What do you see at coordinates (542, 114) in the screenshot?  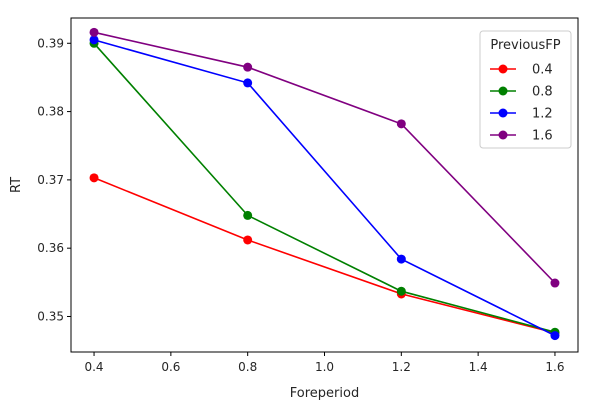 I see `legend-label: 1.2` at bounding box center [542, 114].